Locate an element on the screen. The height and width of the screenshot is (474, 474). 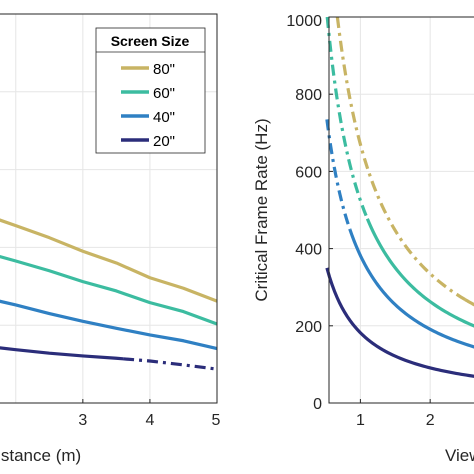
legend: Screen Size 80" 60" 40" 20" is located at coordinates (150, 90).